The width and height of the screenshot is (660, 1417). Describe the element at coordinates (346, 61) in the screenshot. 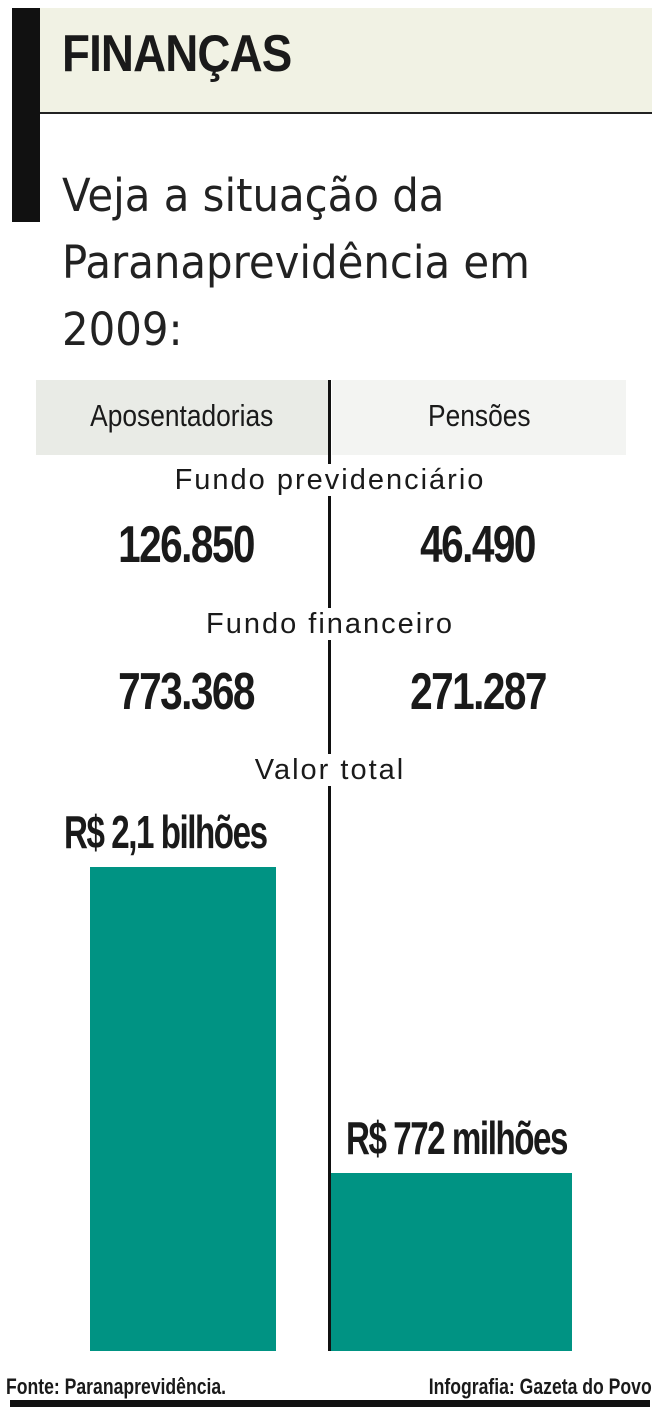

I see `header-band` at that location.